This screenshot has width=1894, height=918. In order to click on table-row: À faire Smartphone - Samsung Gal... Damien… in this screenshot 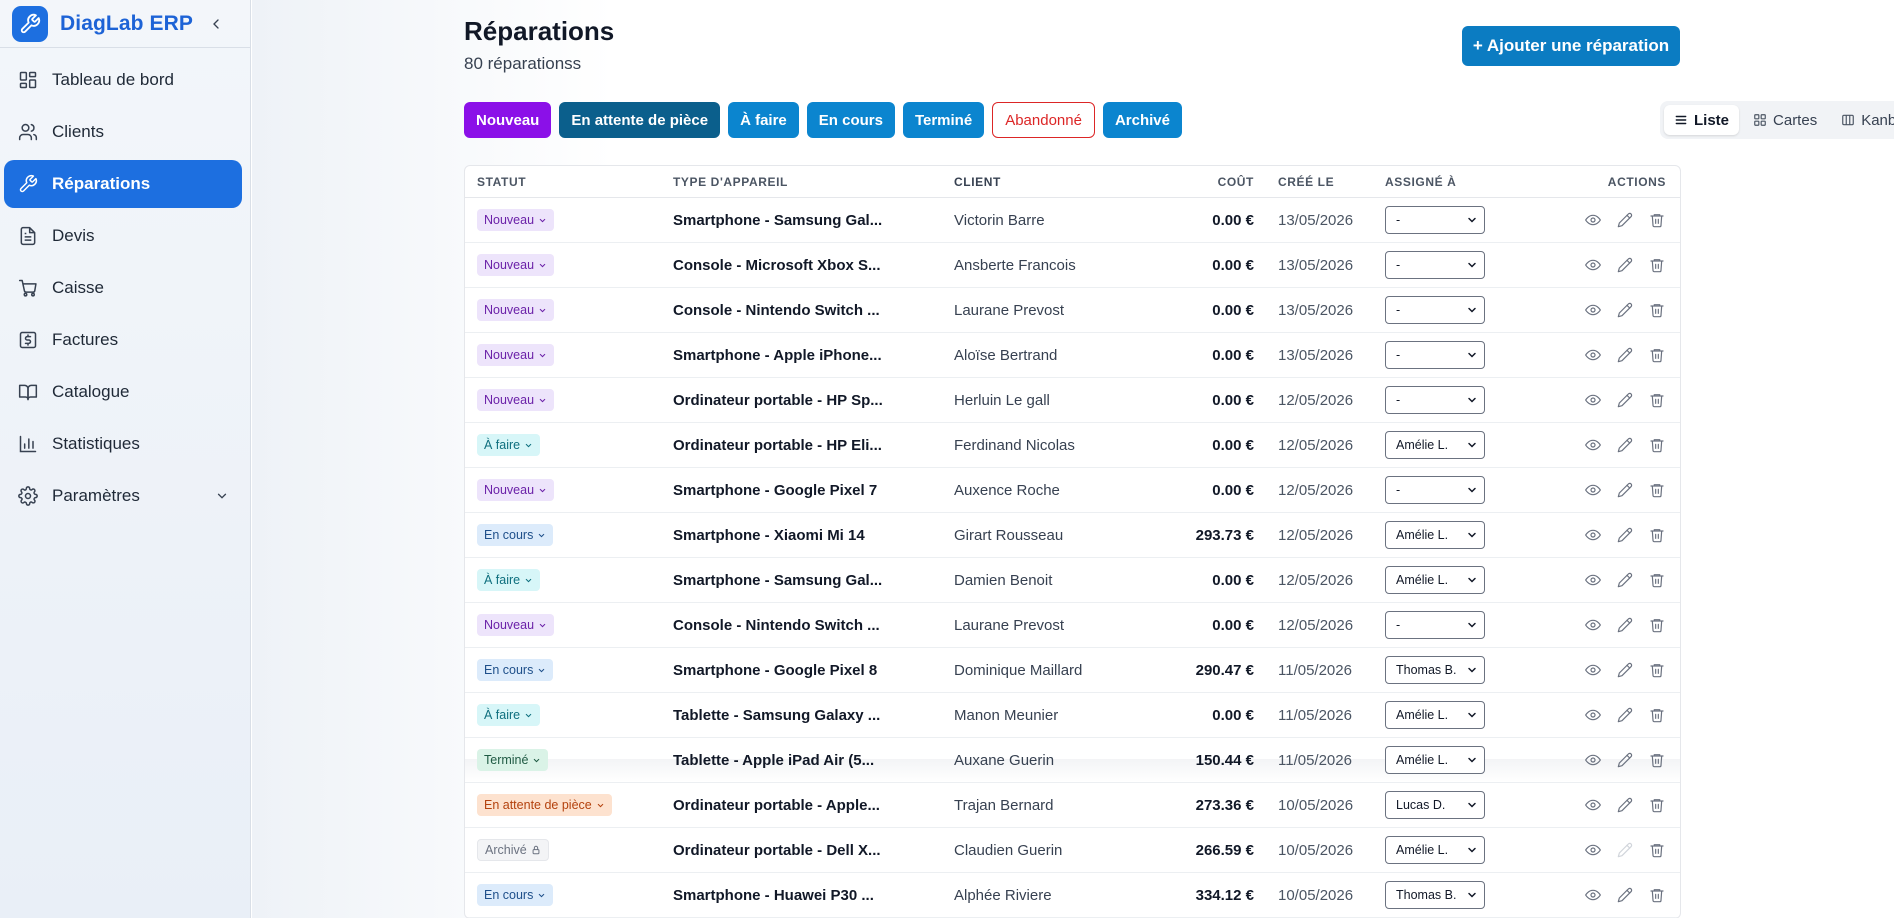, I will do `click(1072, 580)`.